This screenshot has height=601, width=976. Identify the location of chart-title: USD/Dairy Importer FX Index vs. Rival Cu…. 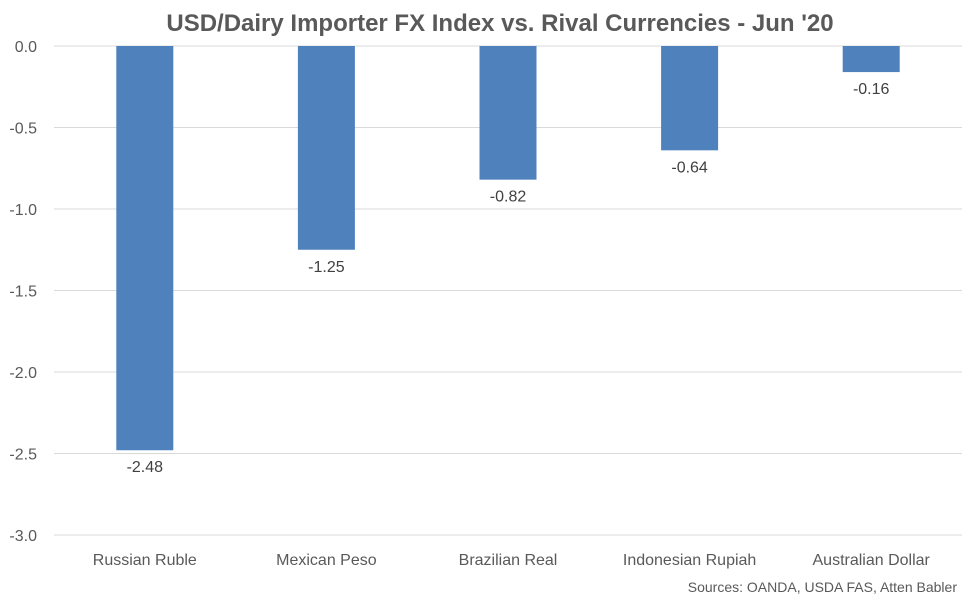
(499, 23).